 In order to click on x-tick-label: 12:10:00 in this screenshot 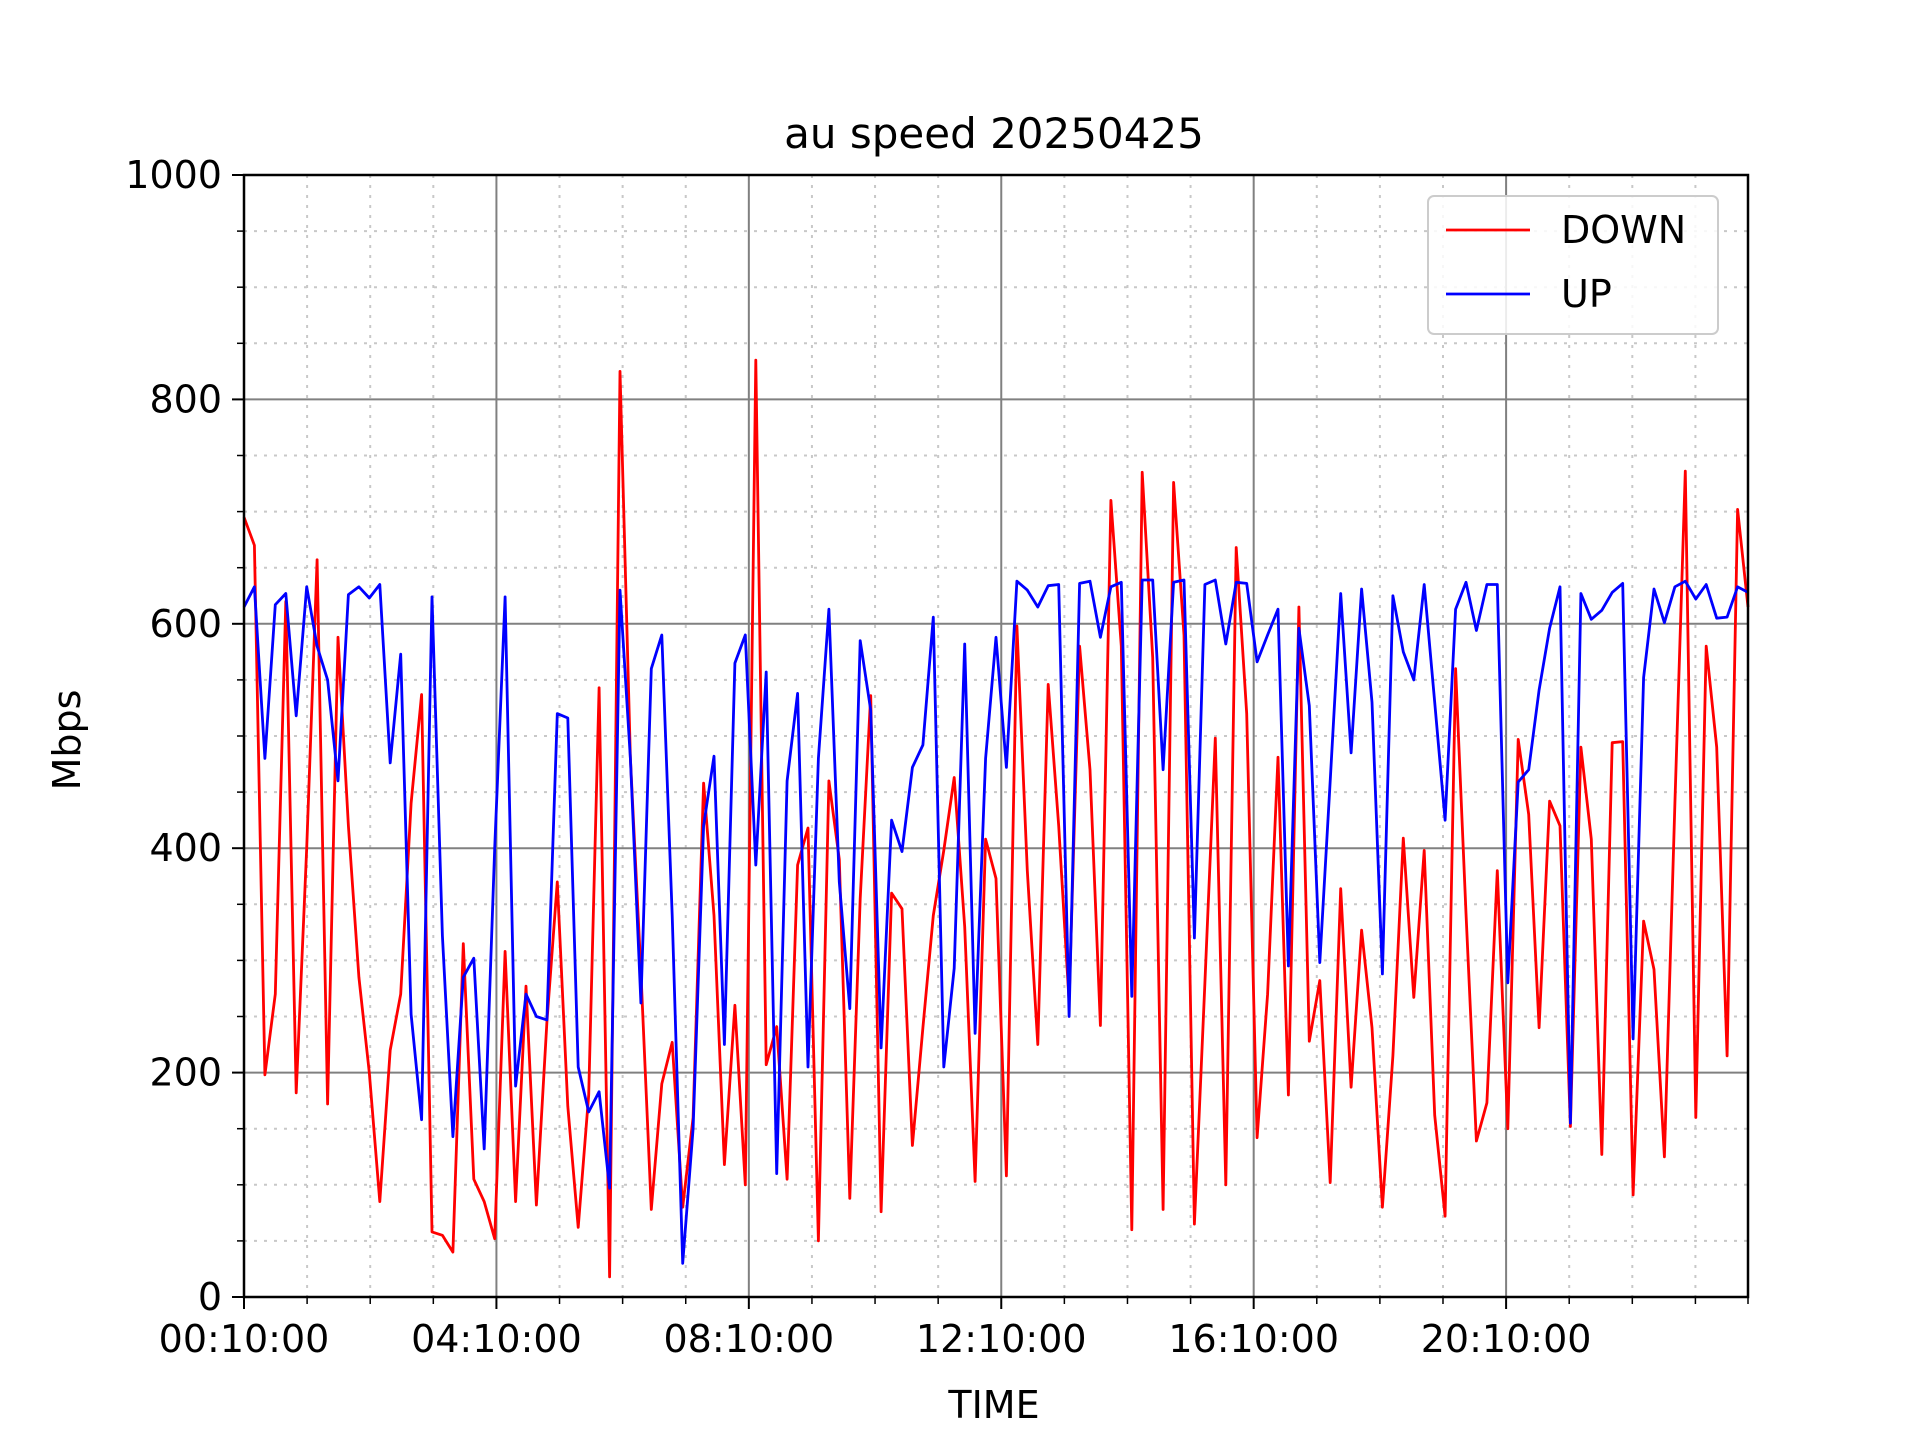, I will do `click(1001, 1339)`.